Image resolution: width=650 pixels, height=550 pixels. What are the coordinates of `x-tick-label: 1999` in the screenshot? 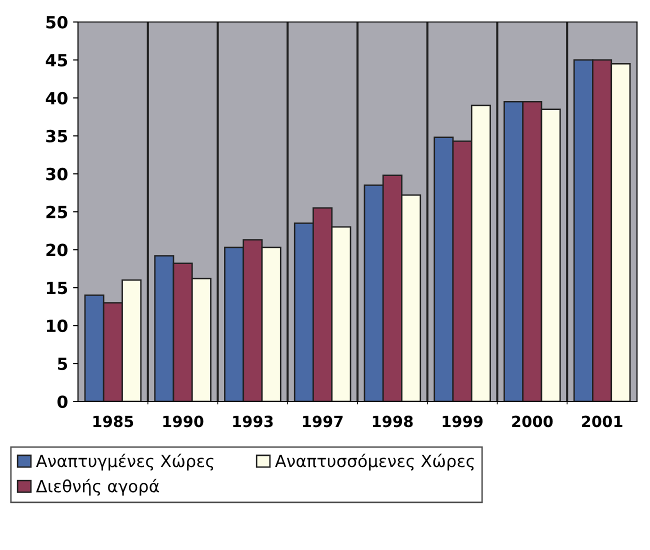 It's located at (462, 422).